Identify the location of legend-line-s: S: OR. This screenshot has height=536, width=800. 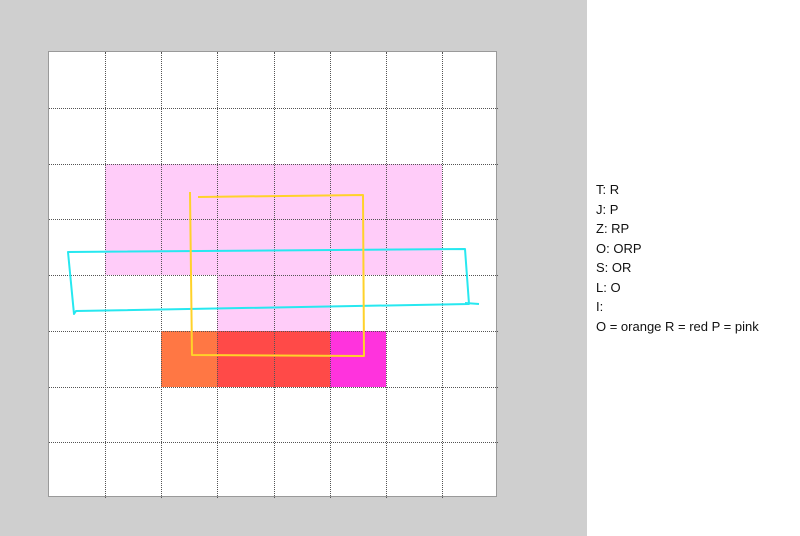
(614, 267).